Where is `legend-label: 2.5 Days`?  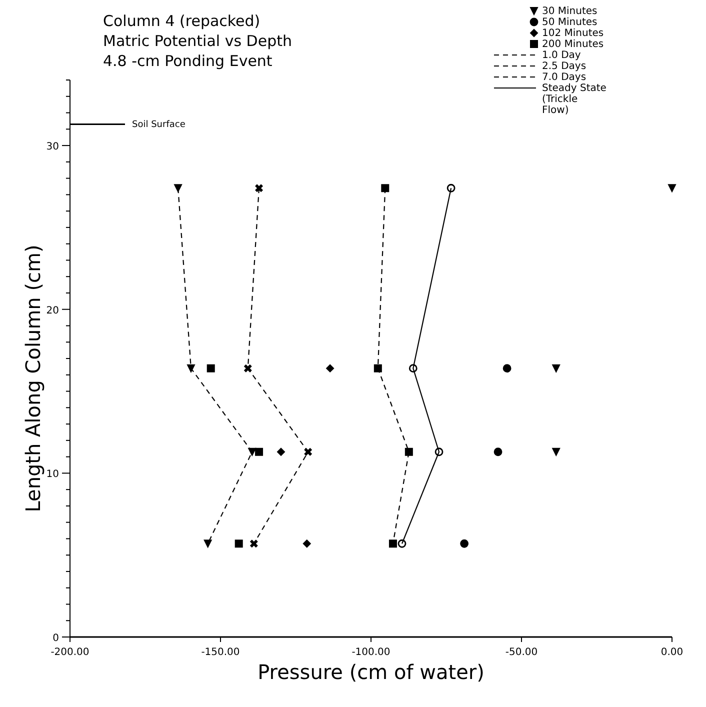
legend-label: 2.5 Days is located at coordinates (564, 66).